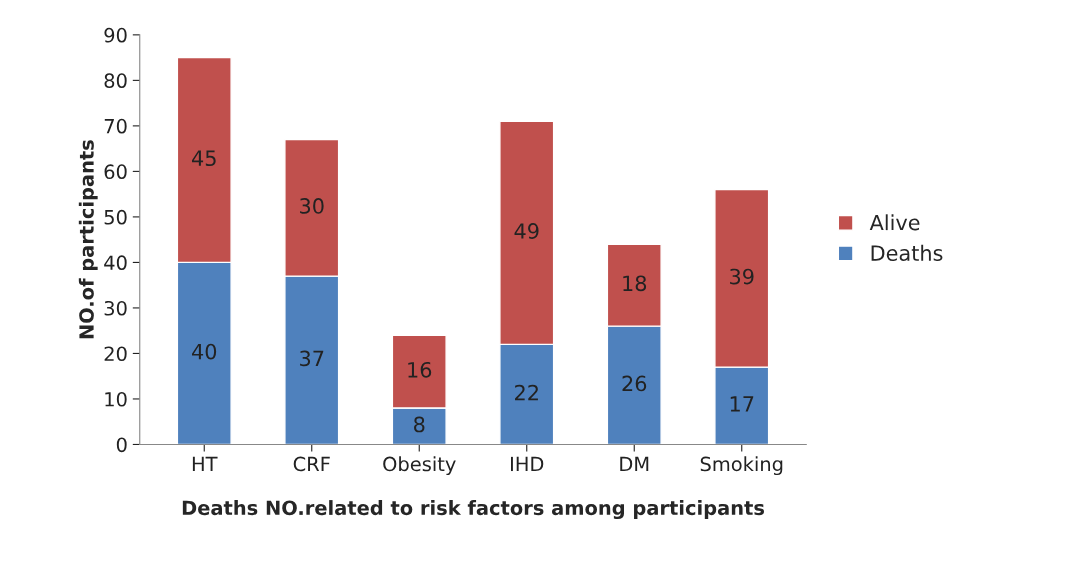 The image size is (1075, 581). Describe the element at coordinates (526, 231) in the screenshot. I see `data-label: 49` at that location.